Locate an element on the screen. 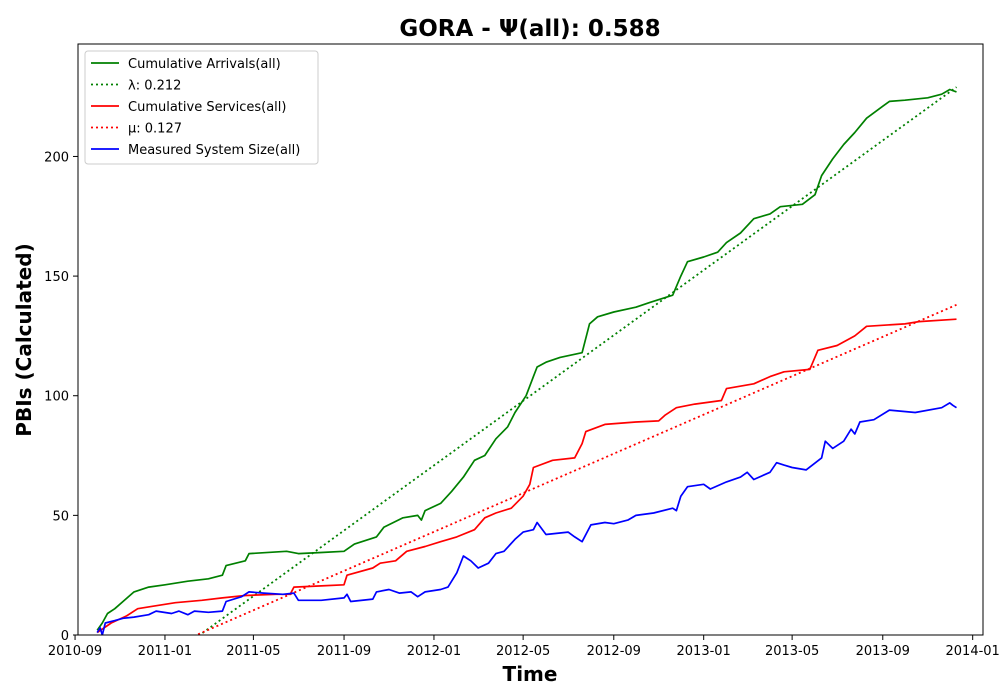 The height and width of the screenshot is (700, 1000). legend-box is located at coordinates (201, 107).